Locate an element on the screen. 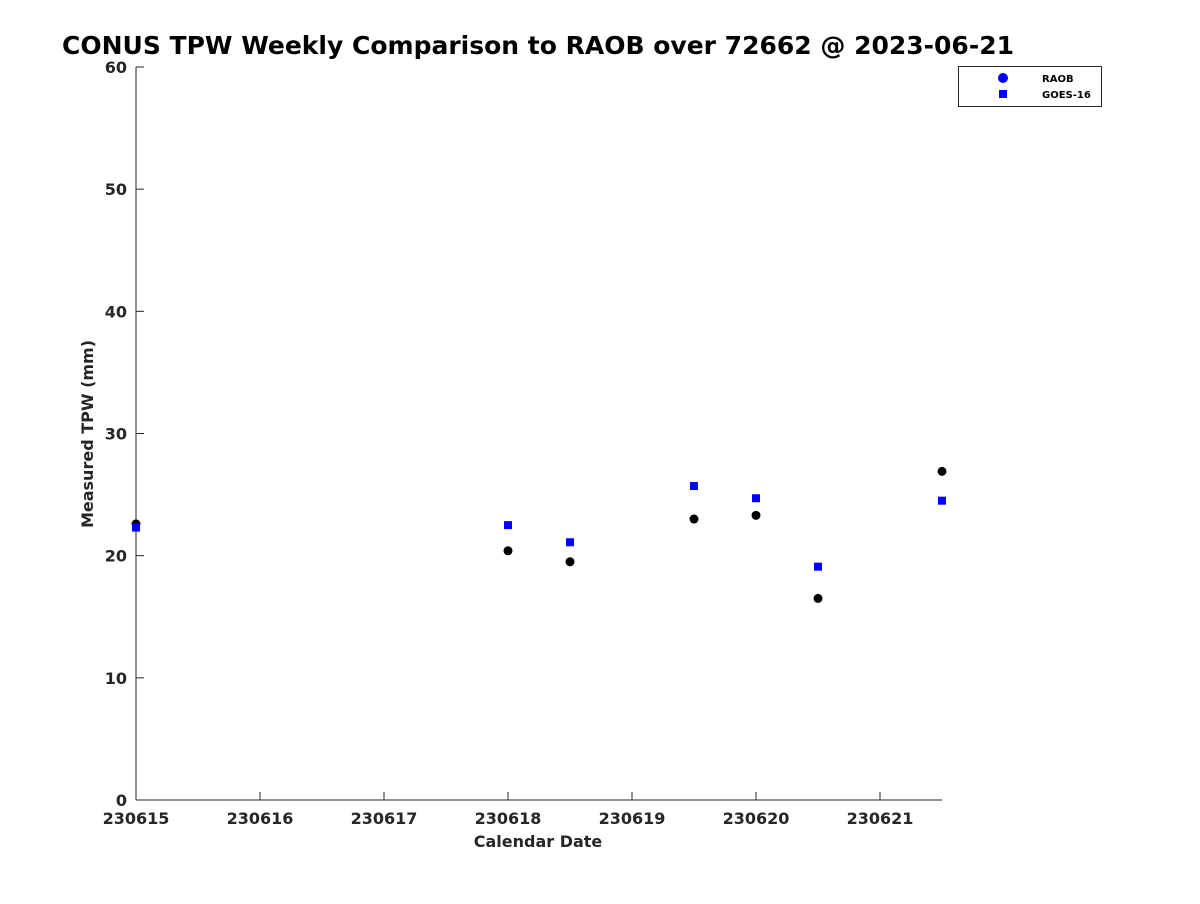  y-tick-label: 50 is located at coordinates (116, 189).